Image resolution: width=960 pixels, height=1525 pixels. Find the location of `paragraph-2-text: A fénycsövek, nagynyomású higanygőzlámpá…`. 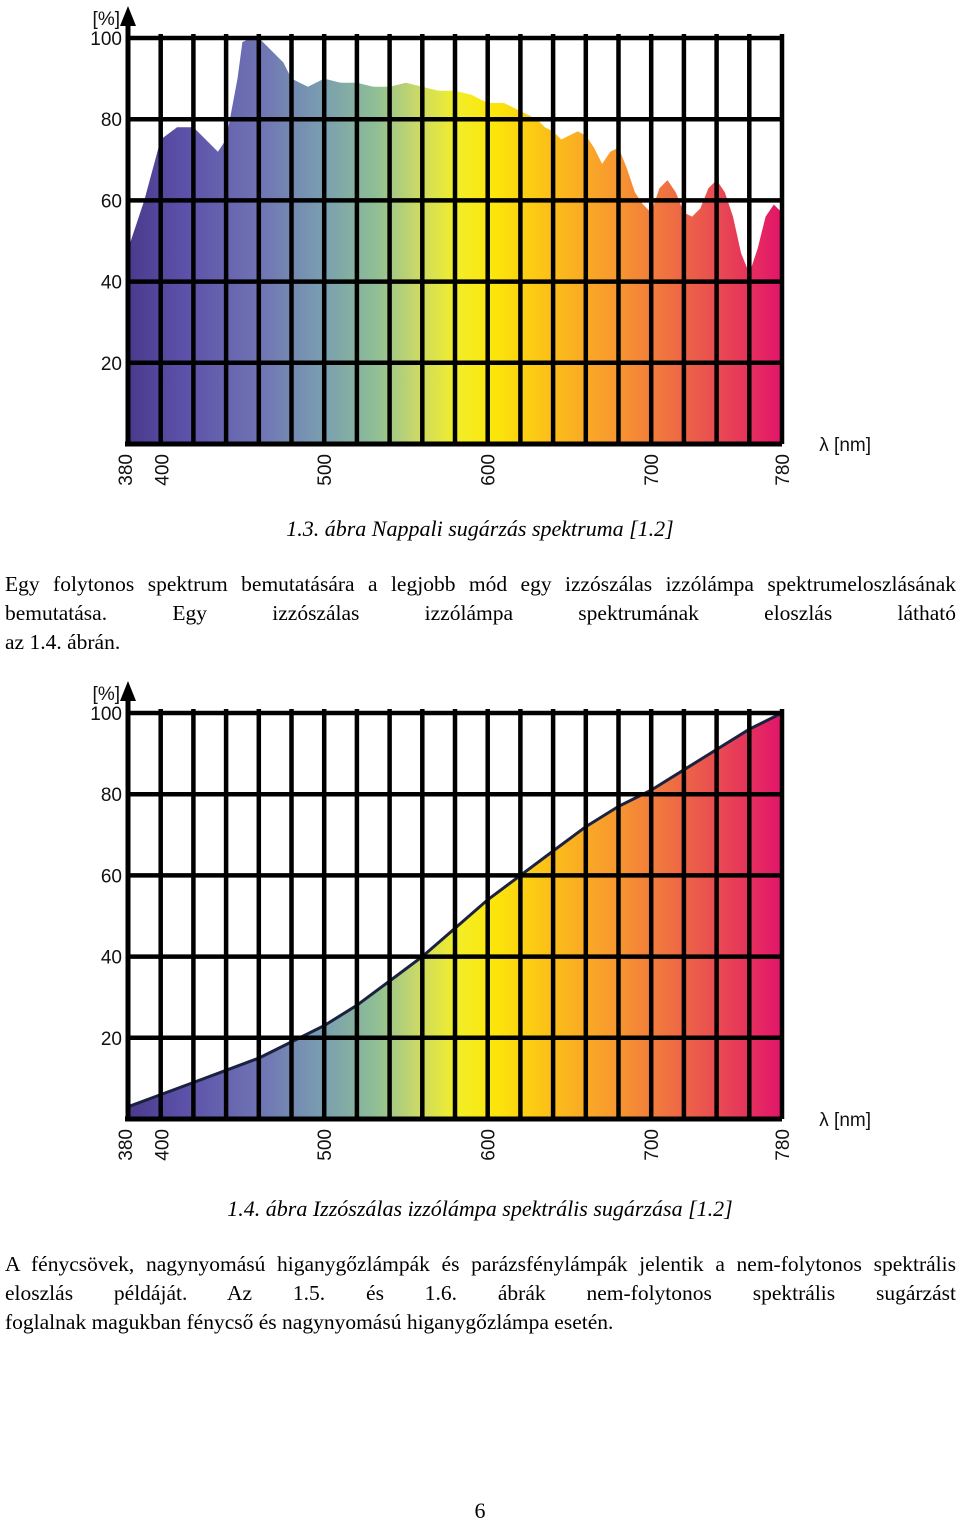

paragraph-2-text: A fénycsövek, nagynyomású higanygőzlámpá… is located at coordinates (480, 1278).